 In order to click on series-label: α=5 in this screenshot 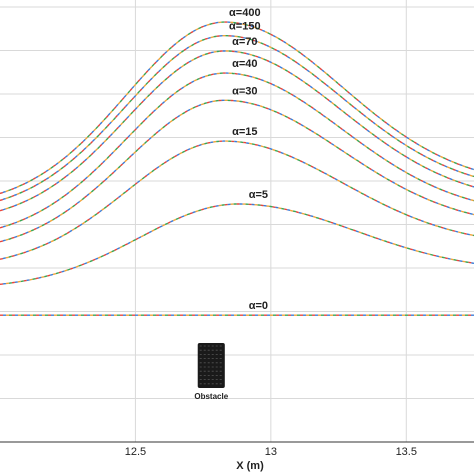, I will do `click(258, 195)`.